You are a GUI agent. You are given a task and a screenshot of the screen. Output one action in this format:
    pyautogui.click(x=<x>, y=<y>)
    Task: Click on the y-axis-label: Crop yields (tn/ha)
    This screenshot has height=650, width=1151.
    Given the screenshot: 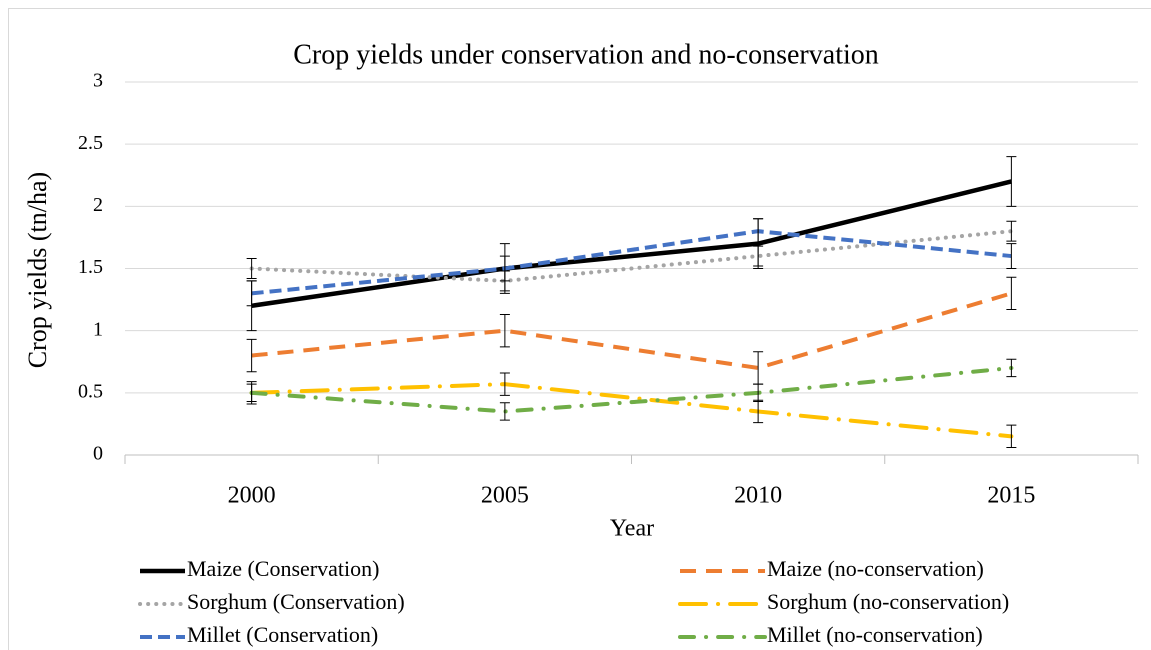 What is the action you would take?
    pyautogui.click(x=37, y=270)
    